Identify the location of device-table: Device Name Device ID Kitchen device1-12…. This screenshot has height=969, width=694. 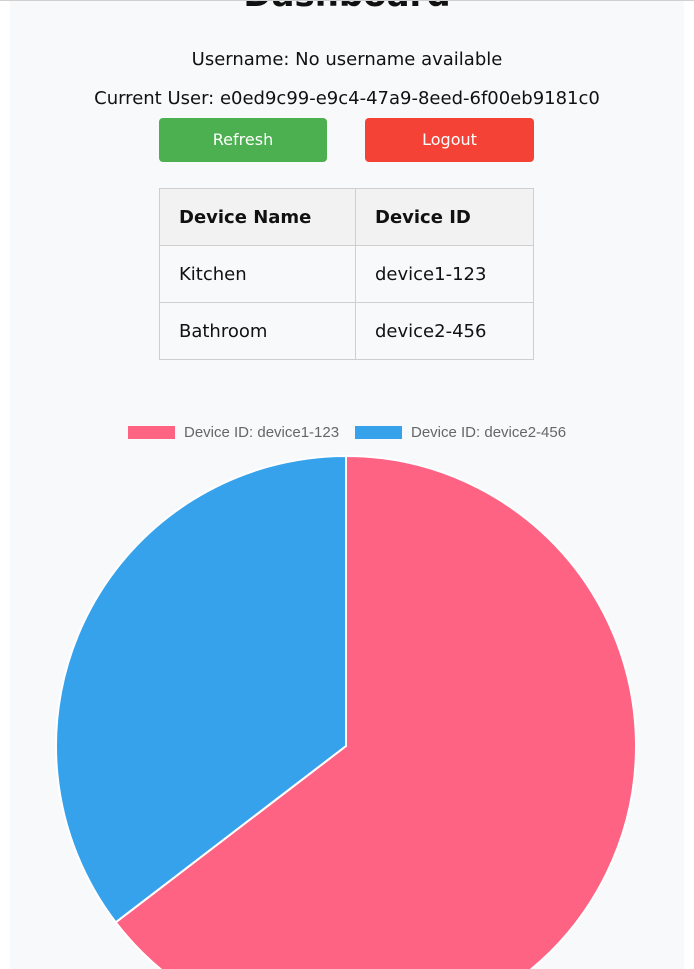
(346, 274).